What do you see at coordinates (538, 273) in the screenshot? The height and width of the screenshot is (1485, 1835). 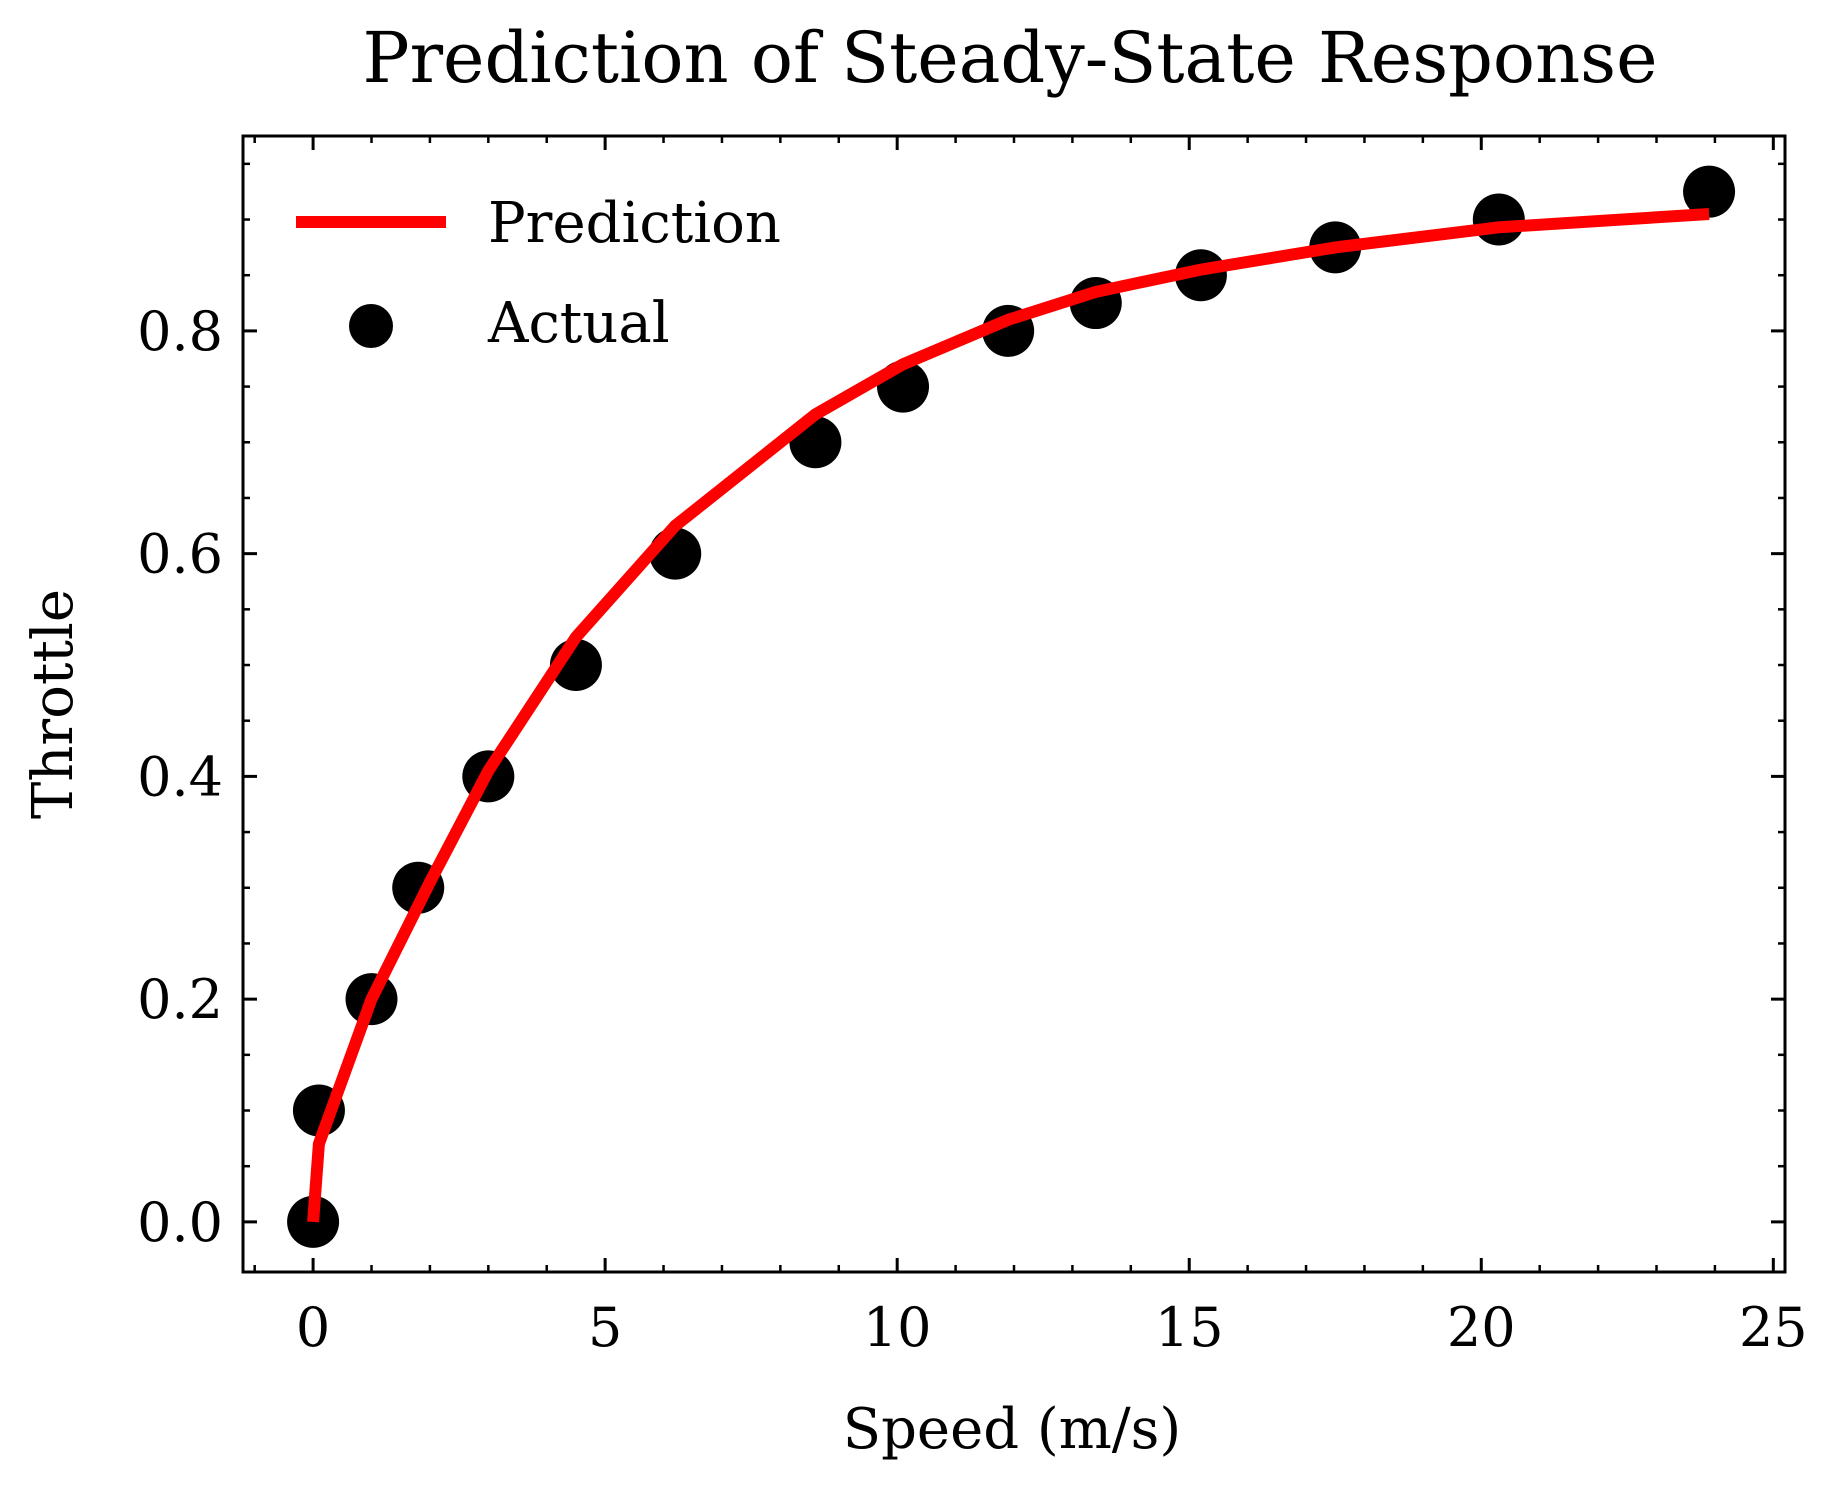 I see `legend: Prediction Actual` at bounding box center [538, 273].